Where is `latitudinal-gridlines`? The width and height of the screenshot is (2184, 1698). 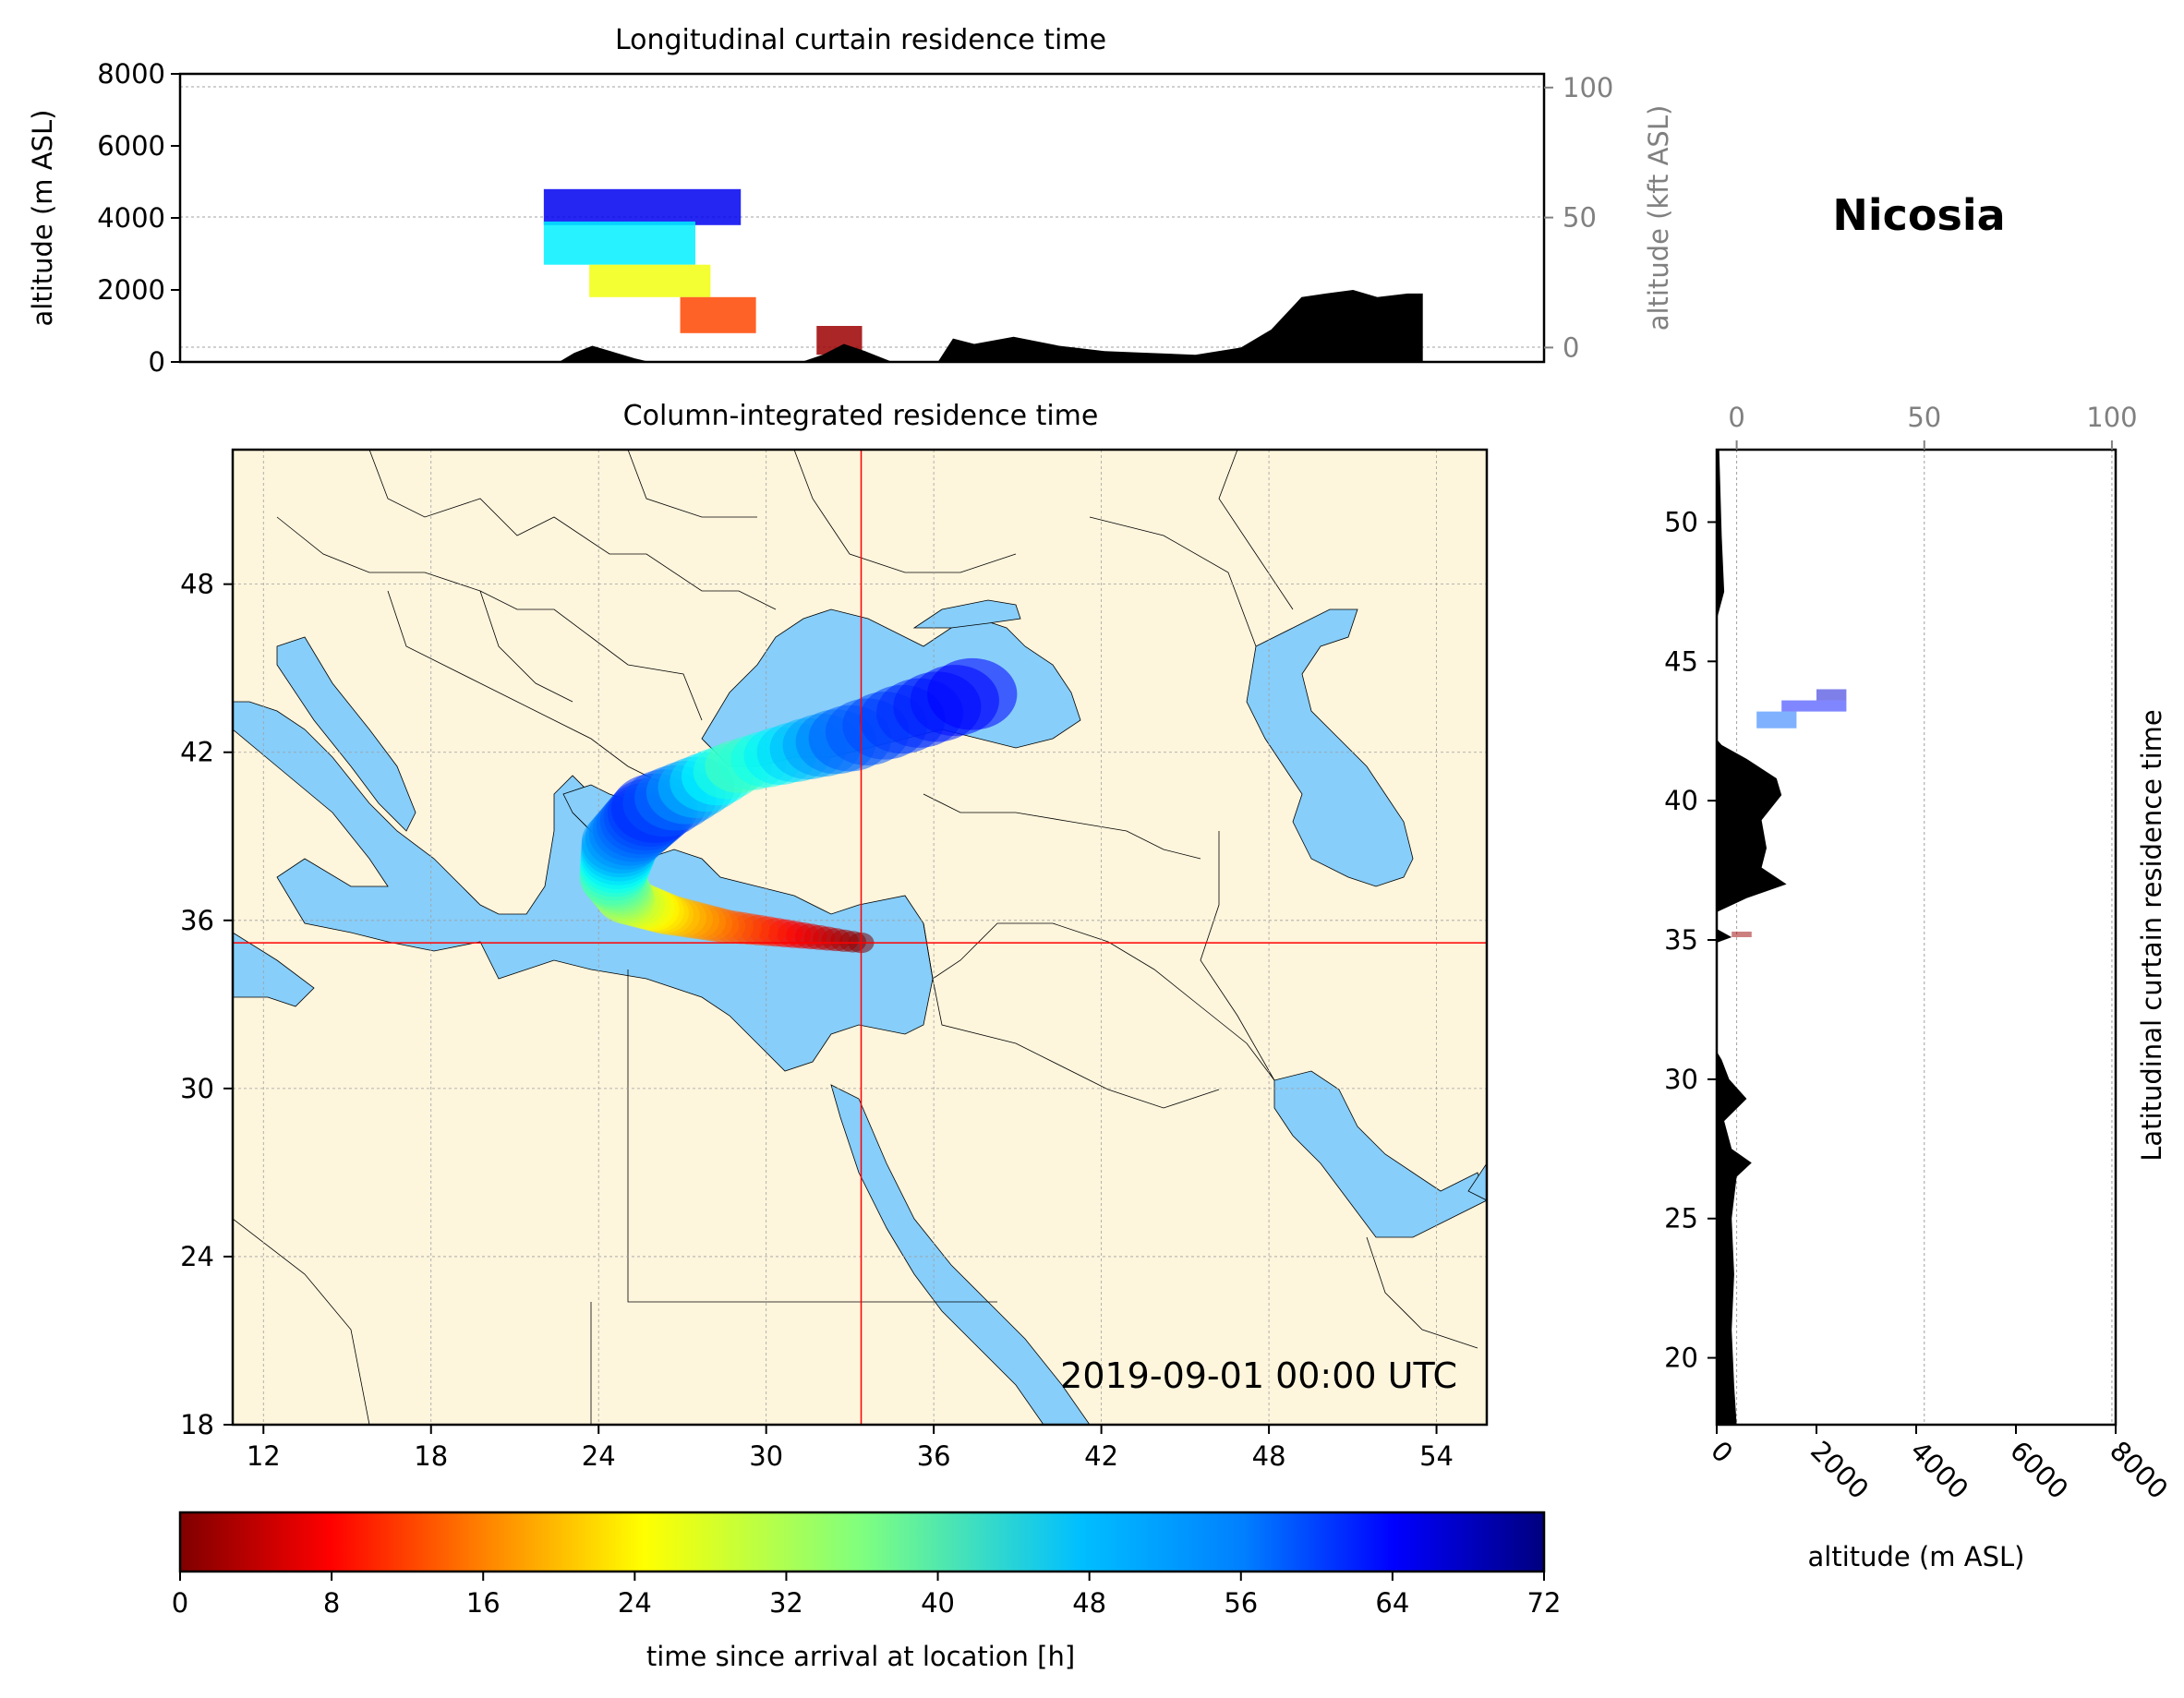 latitudinal-gridlines is located at coordinates (1924, 937).